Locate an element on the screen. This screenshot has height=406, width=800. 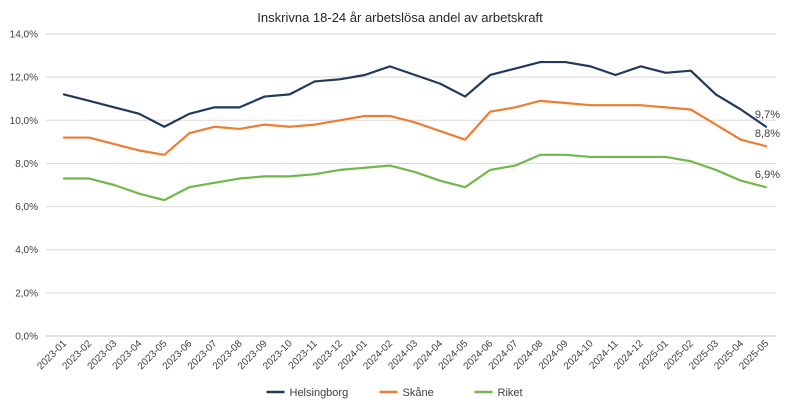
y-axis-tick-labels: 0,0% 2,0% 4,0% 6,0% 8,0% 10,0% 12,0% 14,0% is located at coordinates (24, 186).